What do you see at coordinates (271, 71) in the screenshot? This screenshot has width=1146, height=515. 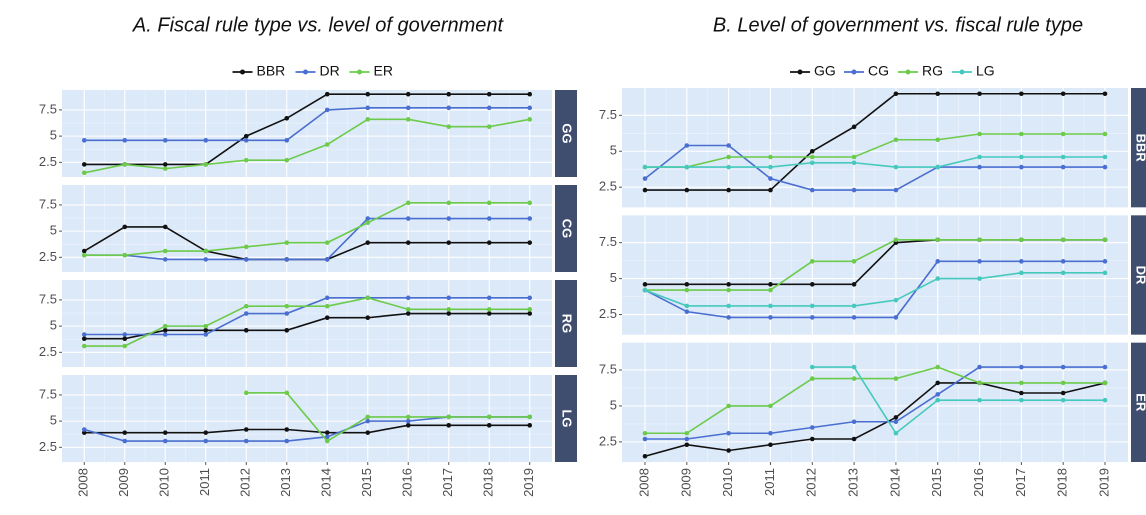 I see `legend-label: BBR` at bounding box center [271, 71].